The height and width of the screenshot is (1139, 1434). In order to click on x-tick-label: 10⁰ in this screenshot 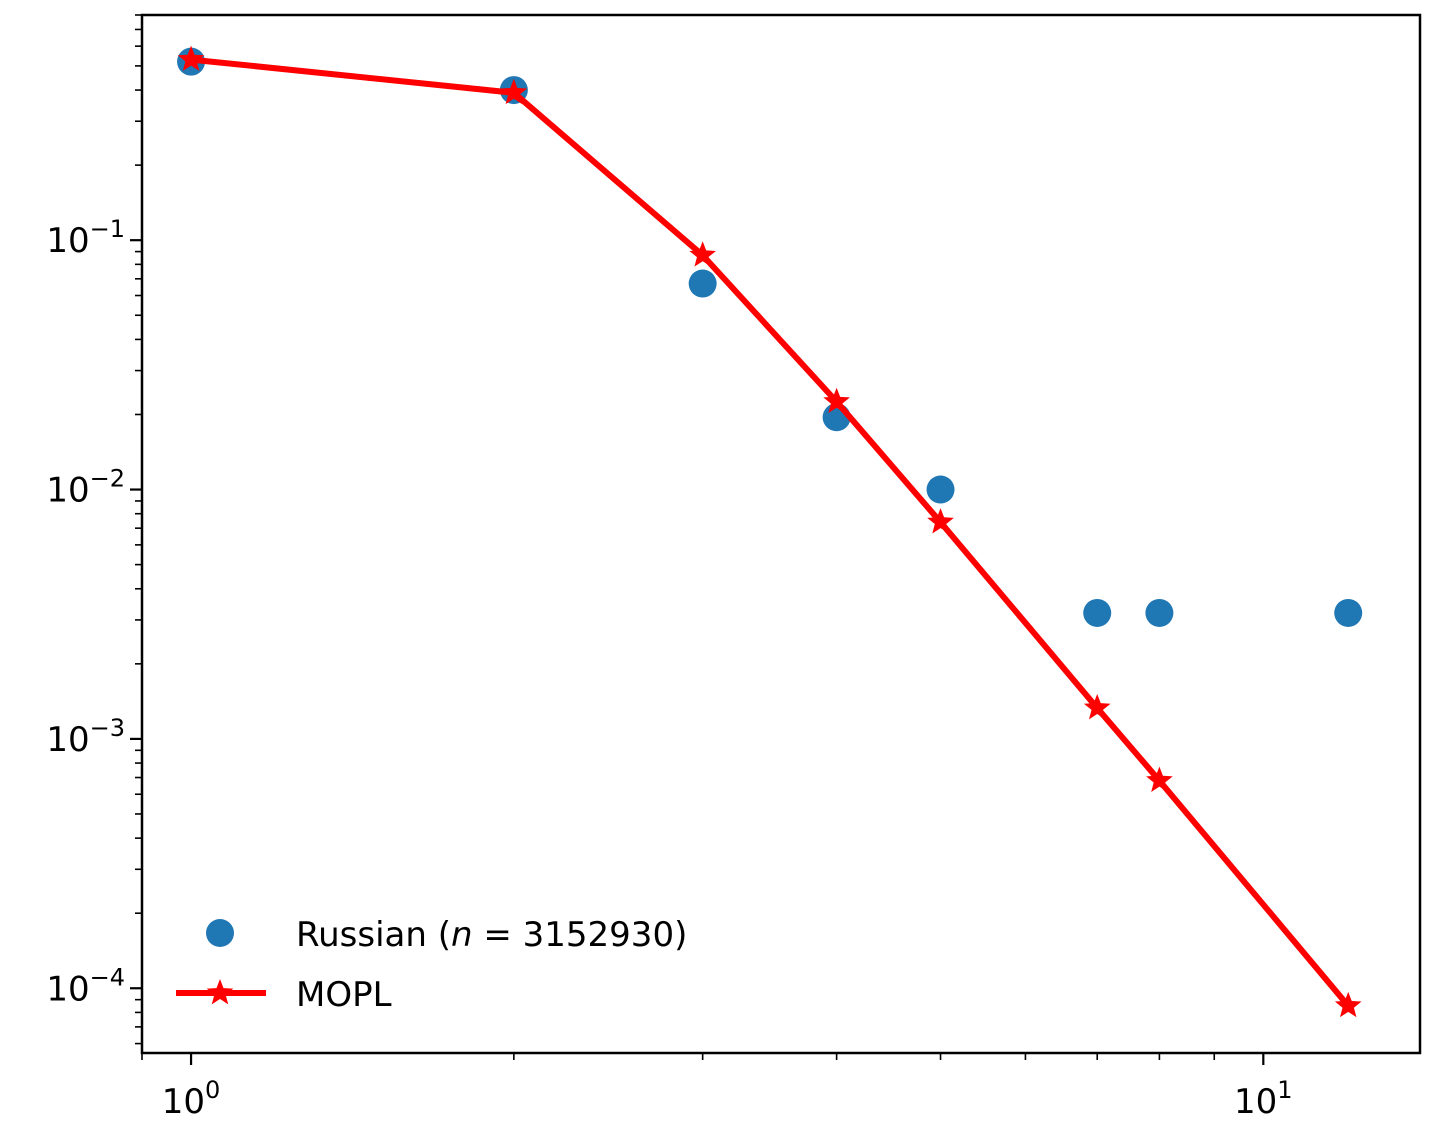, I will do `click(191, 1099)`.